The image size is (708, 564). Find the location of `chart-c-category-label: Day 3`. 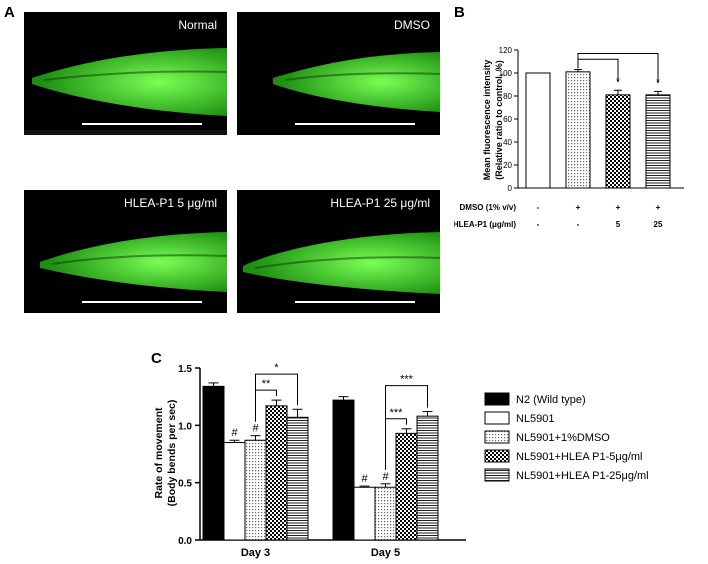

chart-c-category-label: Day 3 is located at coordinates (255, 553).